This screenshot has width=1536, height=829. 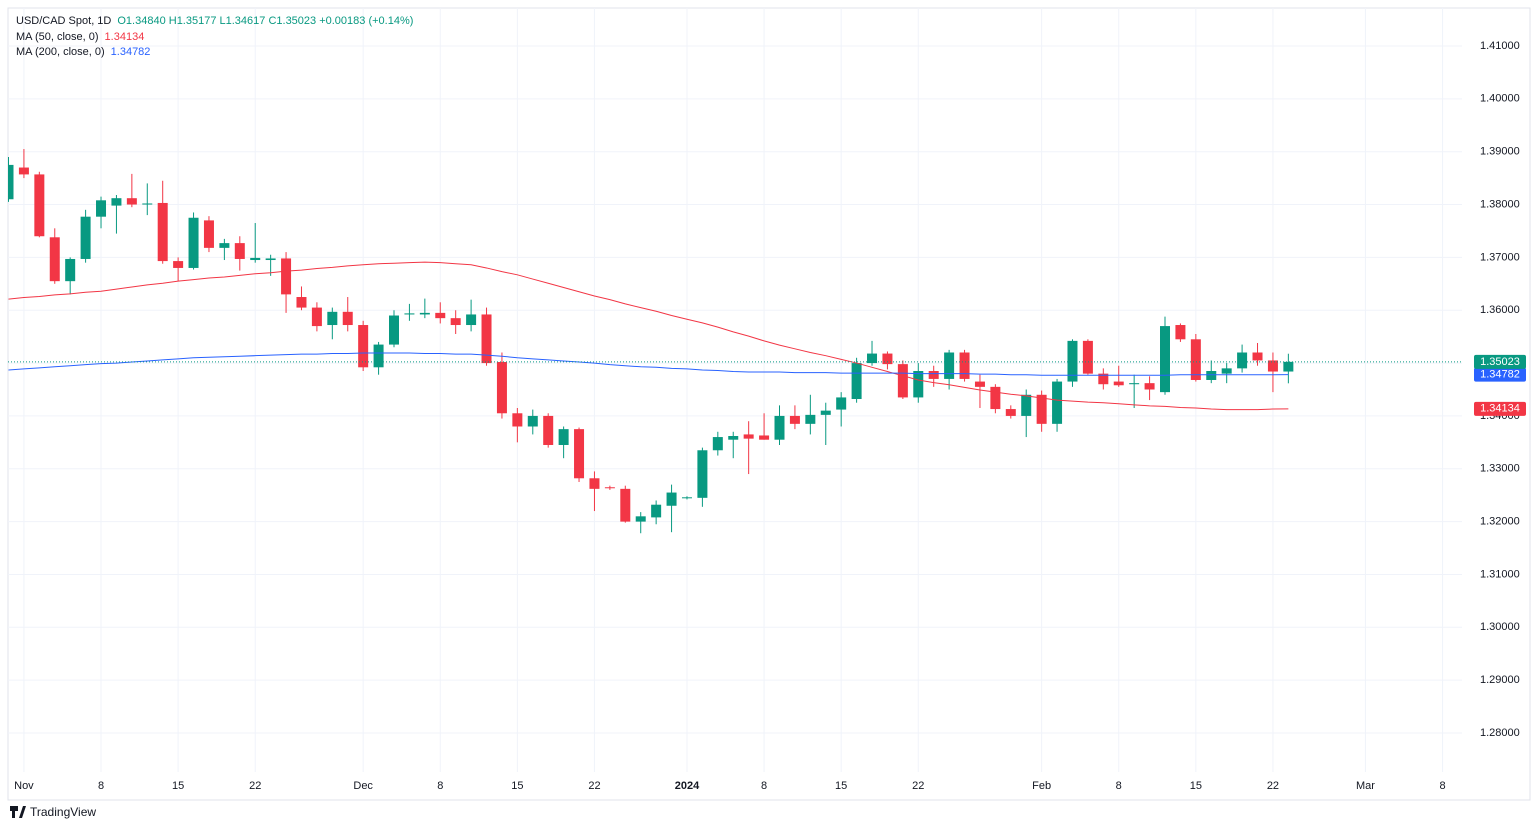 What do you see at coordinates (125, 37) in the screenshot?
I see `legend-value: 1.34134` at bounding box center [125, 37].